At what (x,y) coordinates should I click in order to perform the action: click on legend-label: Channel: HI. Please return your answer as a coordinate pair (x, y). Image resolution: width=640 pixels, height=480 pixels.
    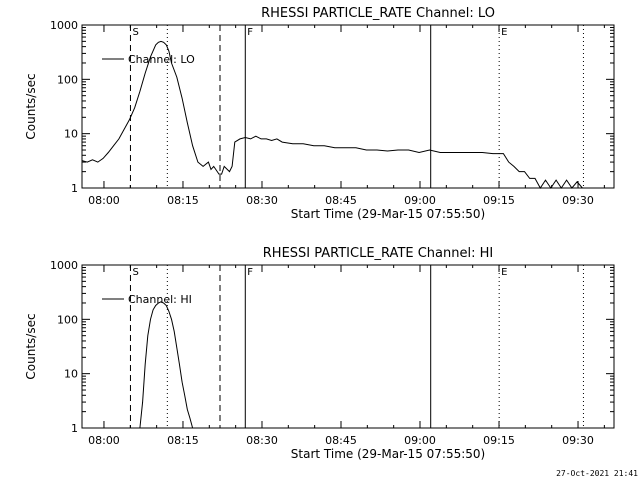
    Looking at the image, I should click on (160, 299).